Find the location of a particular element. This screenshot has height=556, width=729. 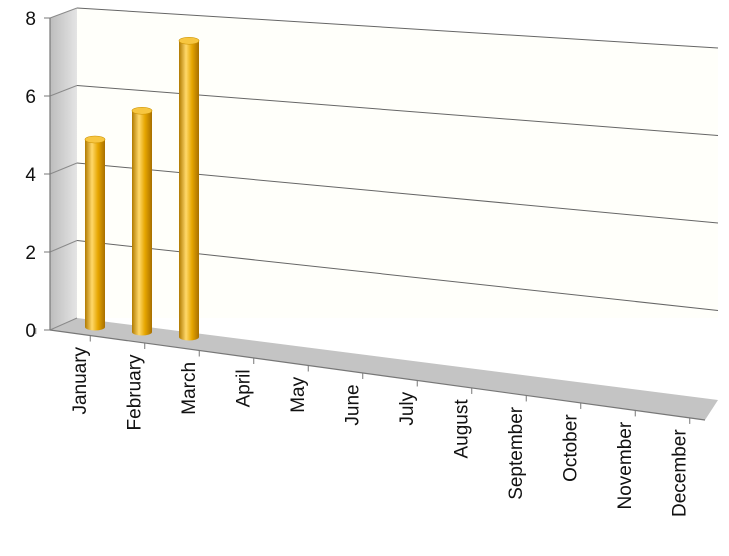

y-tick-label: 6 is located at coordinates (30, 97).